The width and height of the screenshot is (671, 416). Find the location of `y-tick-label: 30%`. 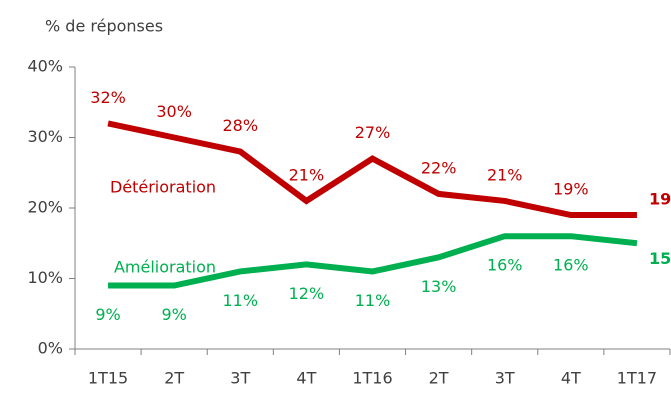

y-tick-label: 30% is located at coordinates (45, 136).